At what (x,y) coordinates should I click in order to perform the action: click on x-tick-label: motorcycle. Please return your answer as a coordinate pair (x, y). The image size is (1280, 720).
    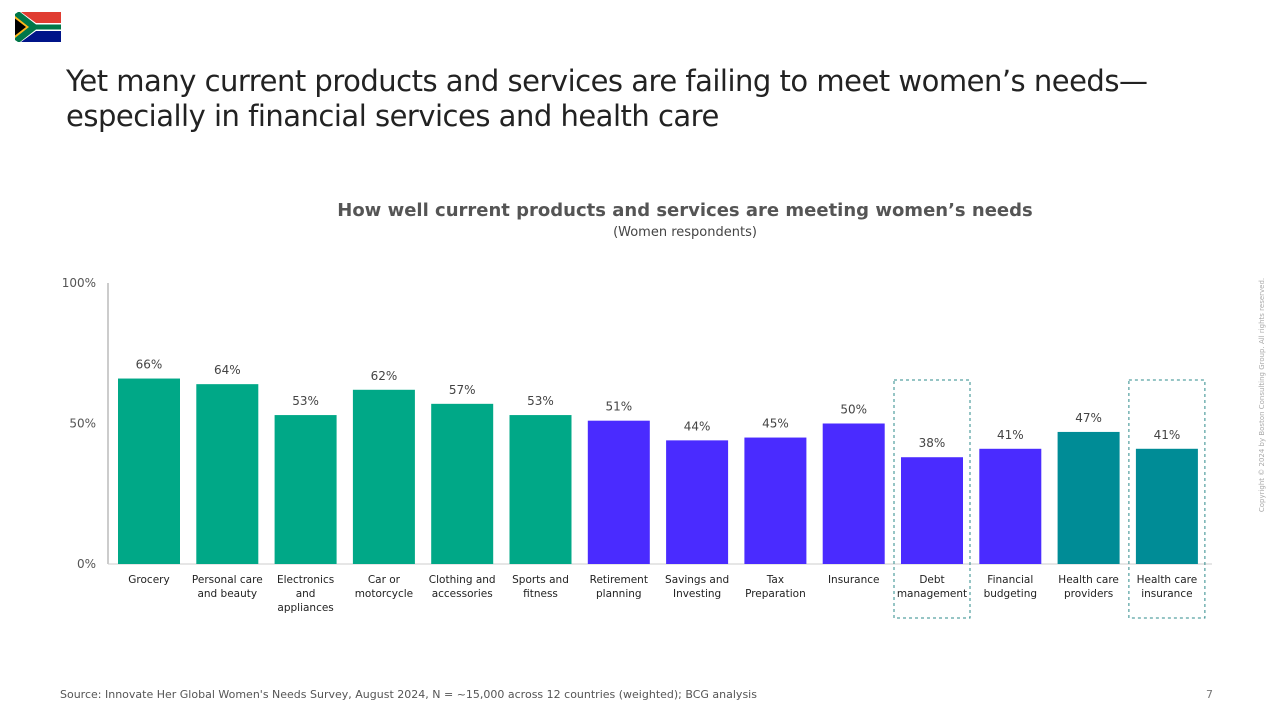
    Looking at the image, I should click on (384, 594).